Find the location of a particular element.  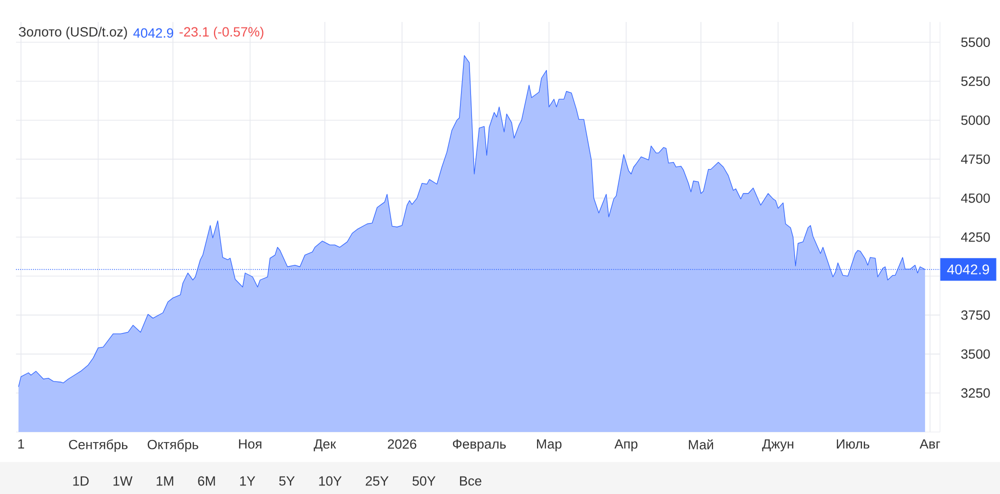

text: 25Y is located at coordinates (377, 481).